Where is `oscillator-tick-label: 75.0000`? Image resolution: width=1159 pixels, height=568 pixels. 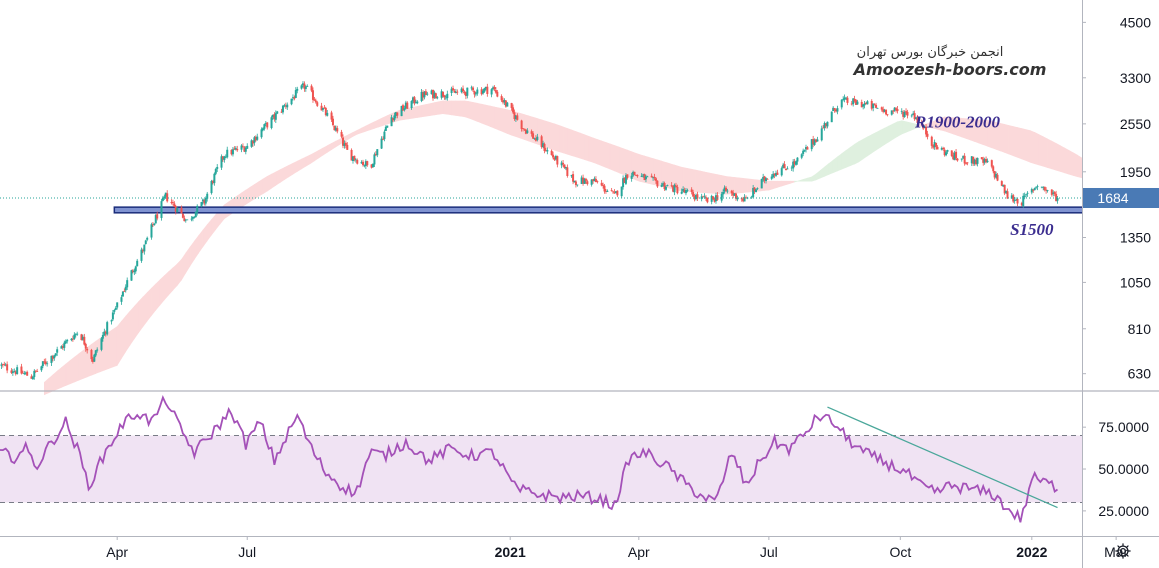 oscillator-tick-label: 75.0000 is located at coordinates (1123, 427).